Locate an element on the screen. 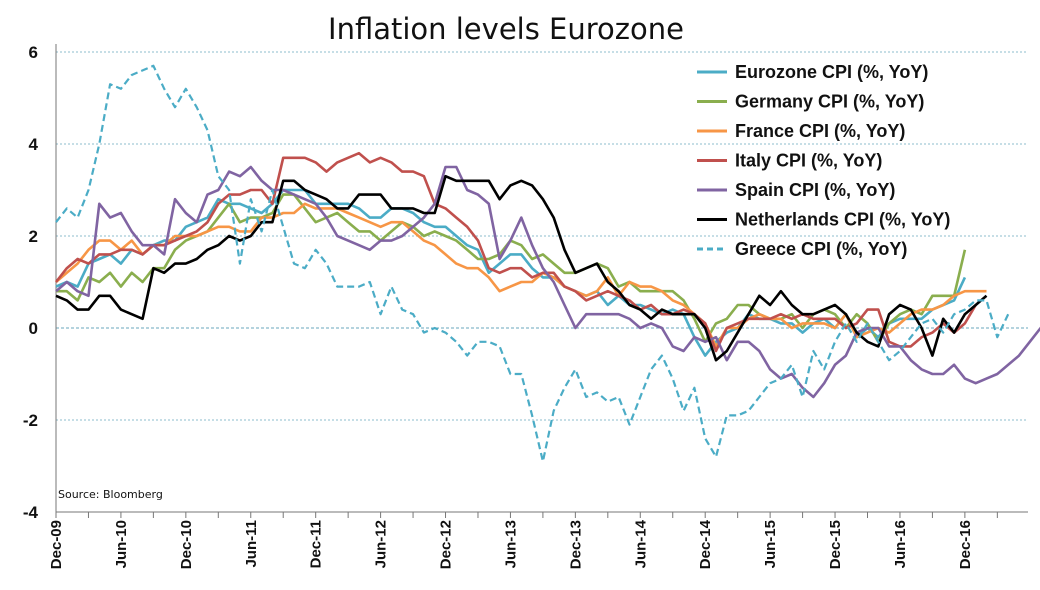 The image size is (1040, 590). legend-entry: Spain CPI (%, YoY) is located at coordinates (815, 190).